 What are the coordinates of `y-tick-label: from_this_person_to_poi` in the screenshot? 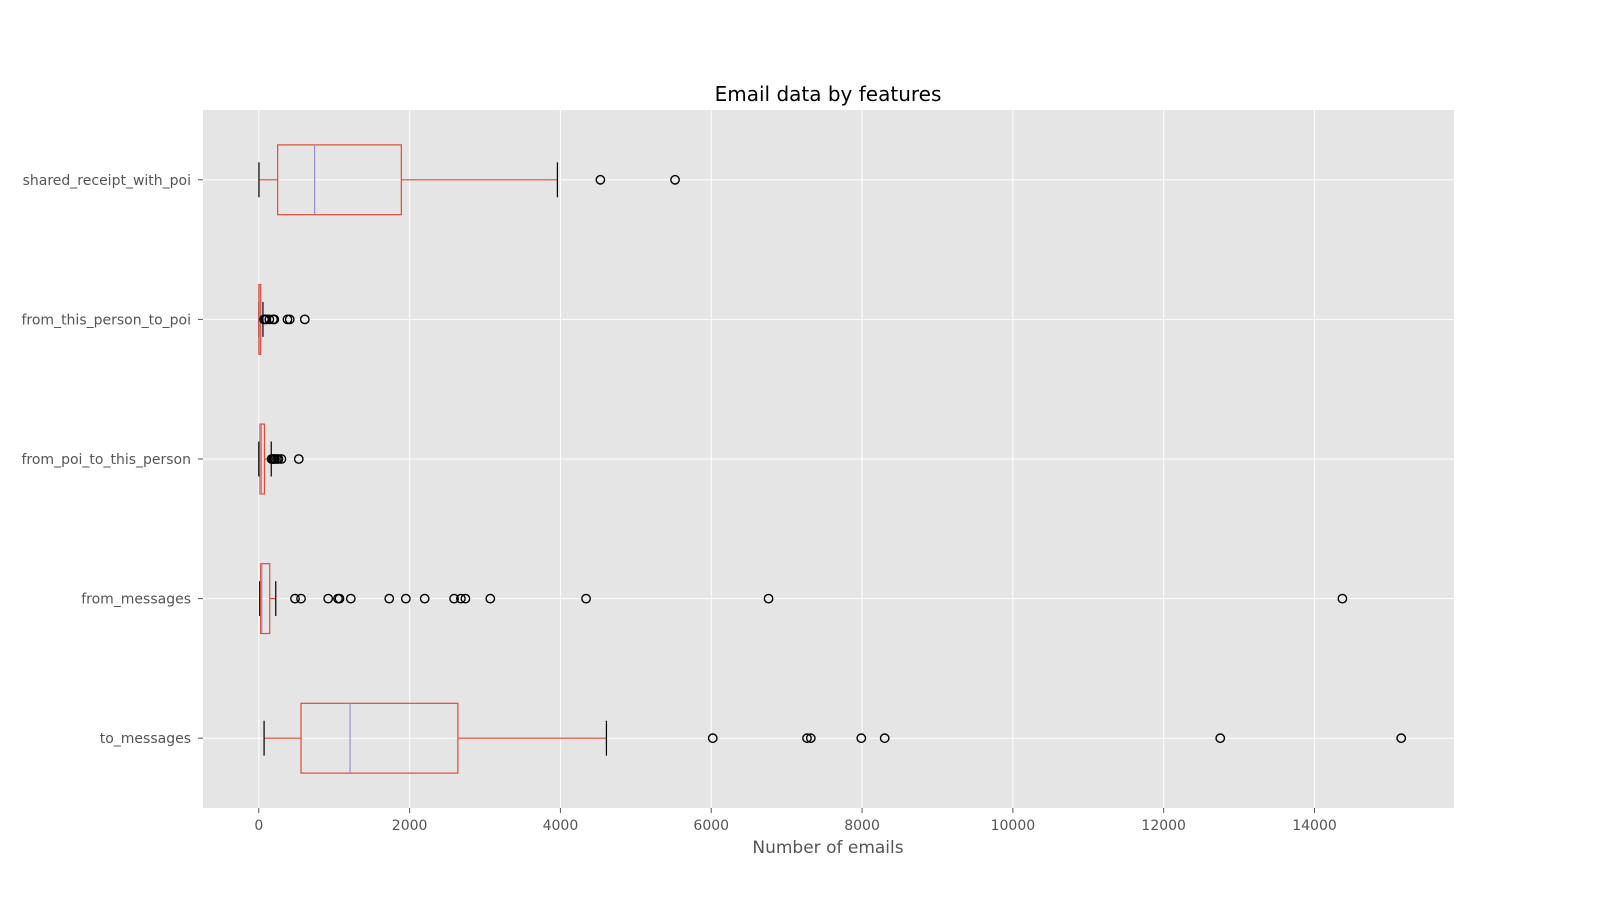 It's located at (106, 320).